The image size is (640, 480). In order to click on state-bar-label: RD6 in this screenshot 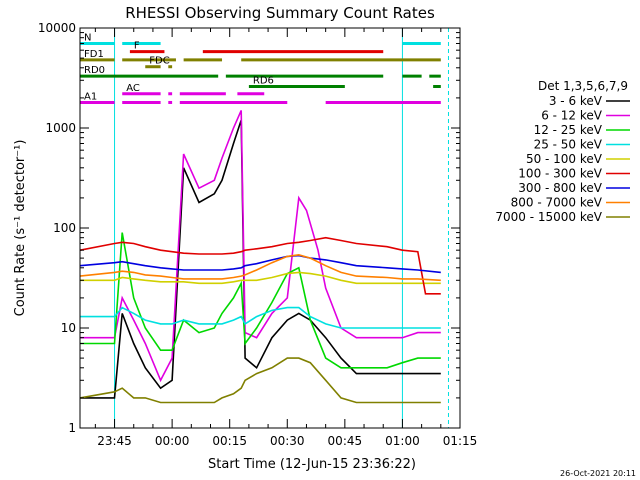, I will do `click(263, 81)`.